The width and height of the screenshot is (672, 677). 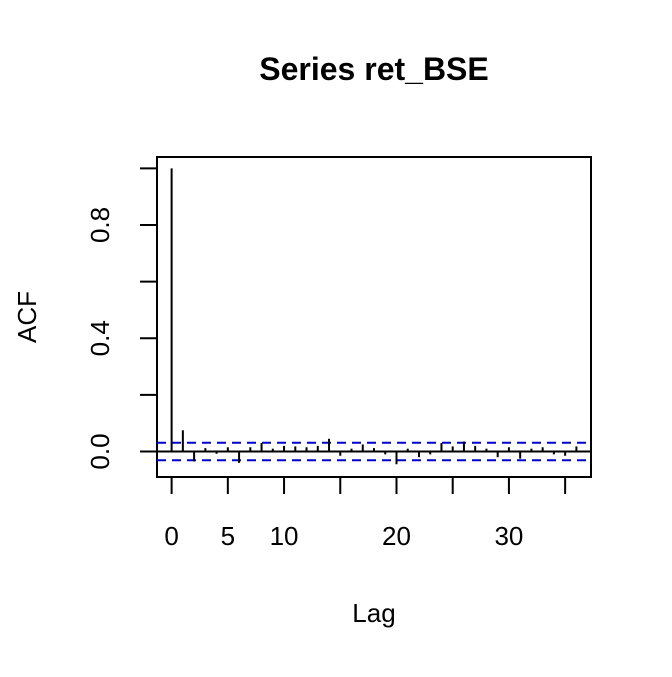 I want to click on x-tick-label: 20, so click(x=396, y=536).